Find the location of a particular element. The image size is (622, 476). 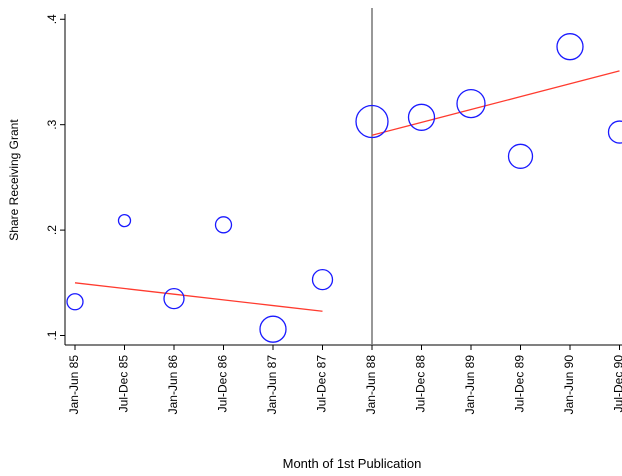

x-tick-label: Jul-Dec 87 is located at coordinates (322, 384).